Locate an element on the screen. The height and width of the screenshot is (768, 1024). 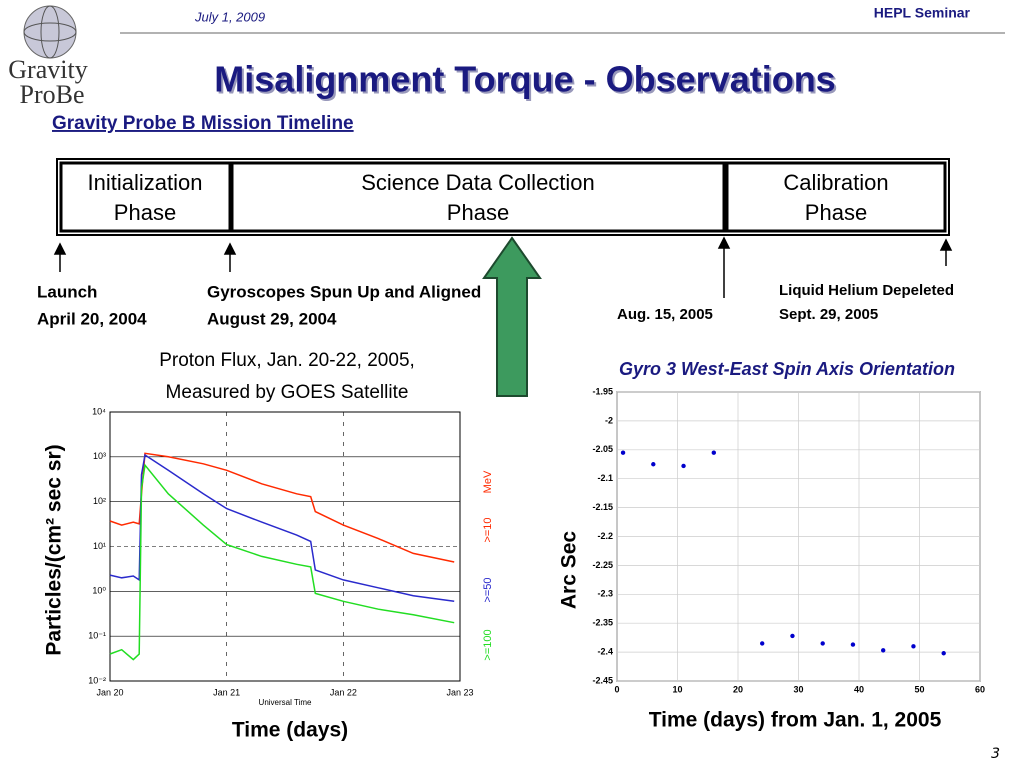
legend-entry: >=100 is located at coordinates (488, 644).